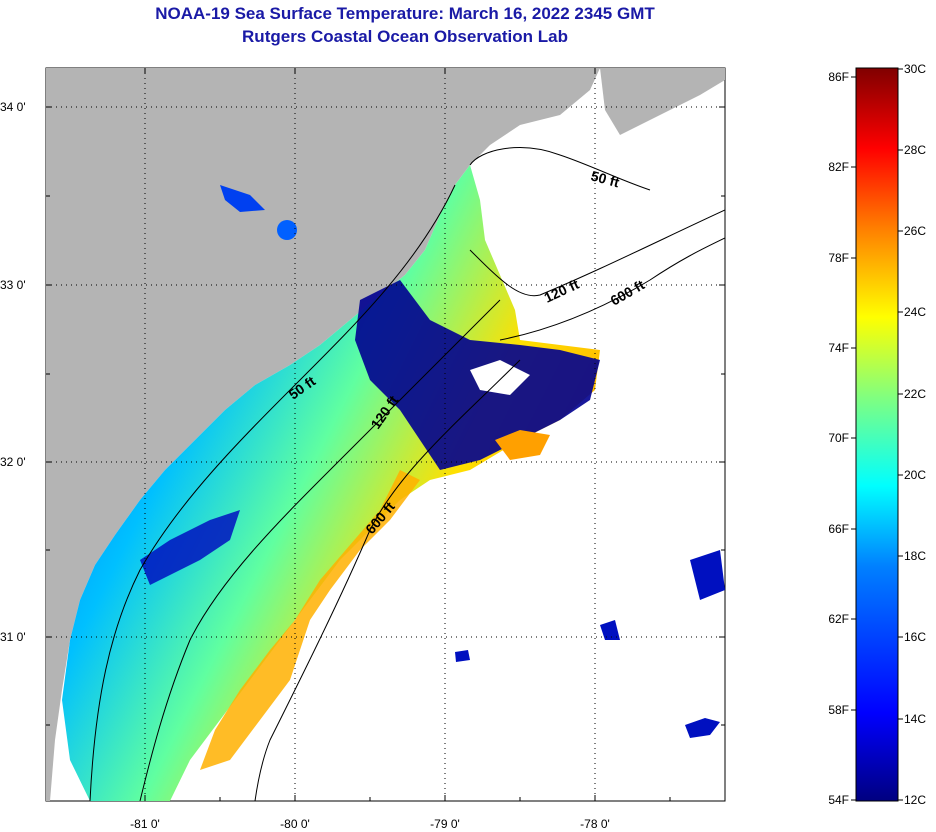 This screenshot has height=832, width=936. I want to click on colorbar-c-label: 16C, so click(915, 637).